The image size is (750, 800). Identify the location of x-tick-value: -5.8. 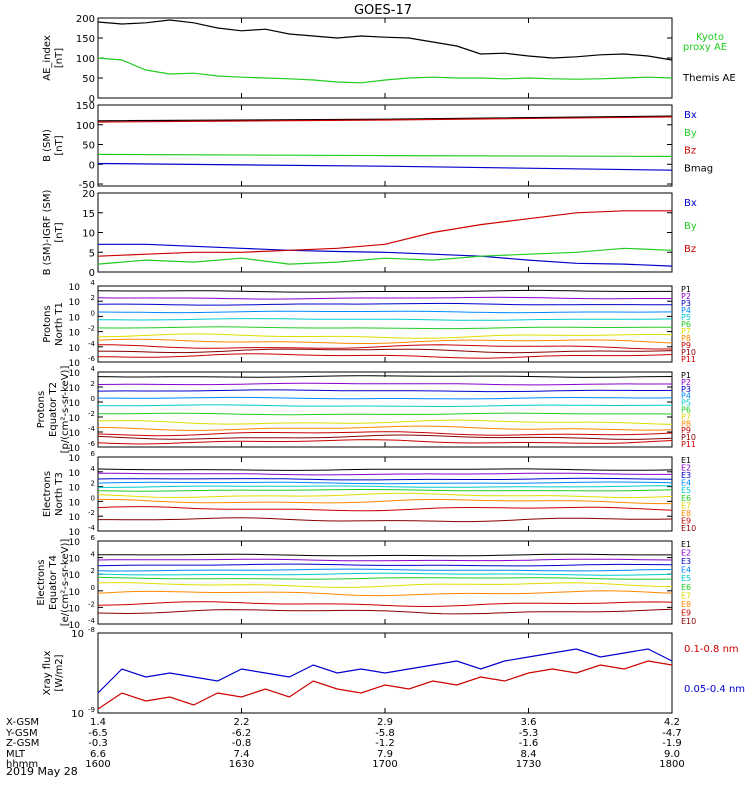
(385, 733).